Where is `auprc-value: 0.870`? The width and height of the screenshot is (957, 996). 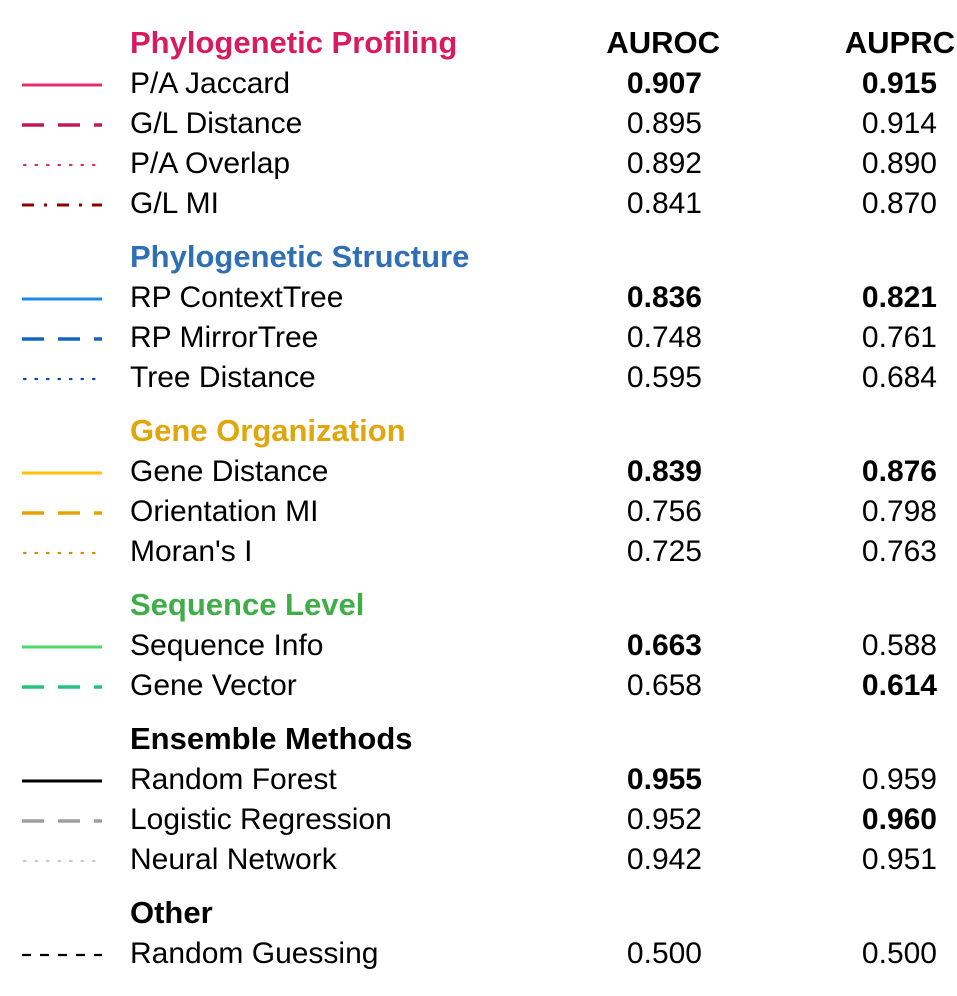 auprc-value: 0.870 is located at coordinates (899, 203).